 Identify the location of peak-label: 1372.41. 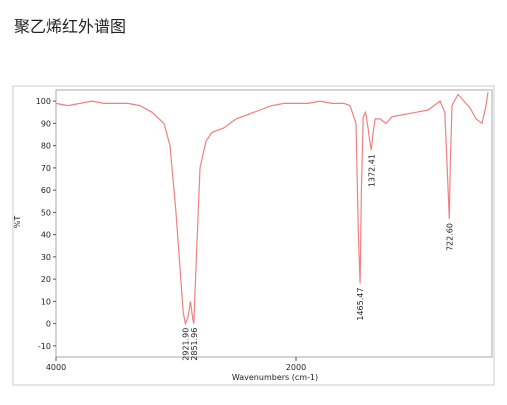
(371, 170).